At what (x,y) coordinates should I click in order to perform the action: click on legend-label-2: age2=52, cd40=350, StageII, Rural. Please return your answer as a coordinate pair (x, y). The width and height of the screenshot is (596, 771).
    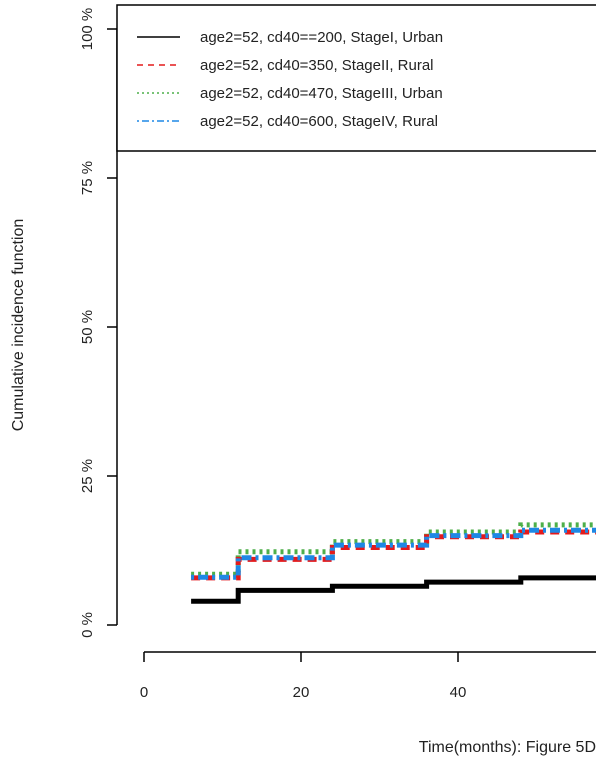
    Looking at the image, I should click on (317, 65).